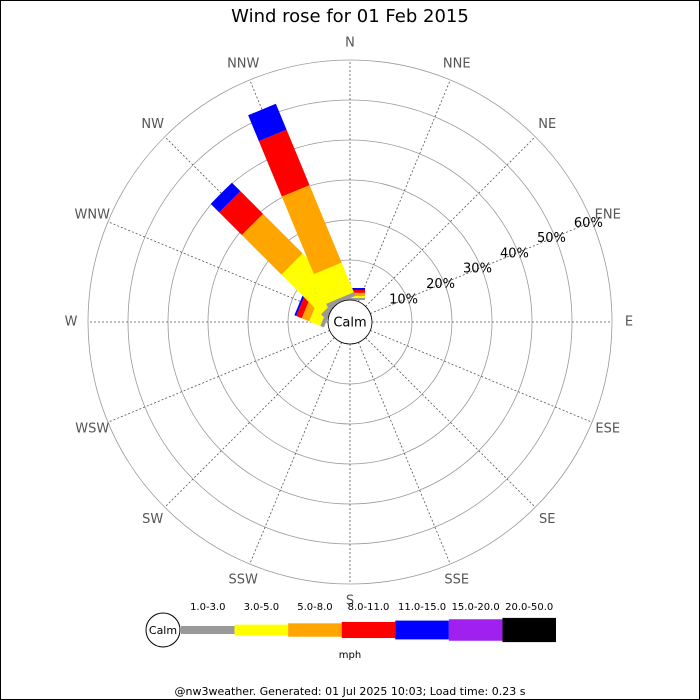 This screenshot has width=700, height=700. I want to click on direction-label: SSE, so click(456, 579).